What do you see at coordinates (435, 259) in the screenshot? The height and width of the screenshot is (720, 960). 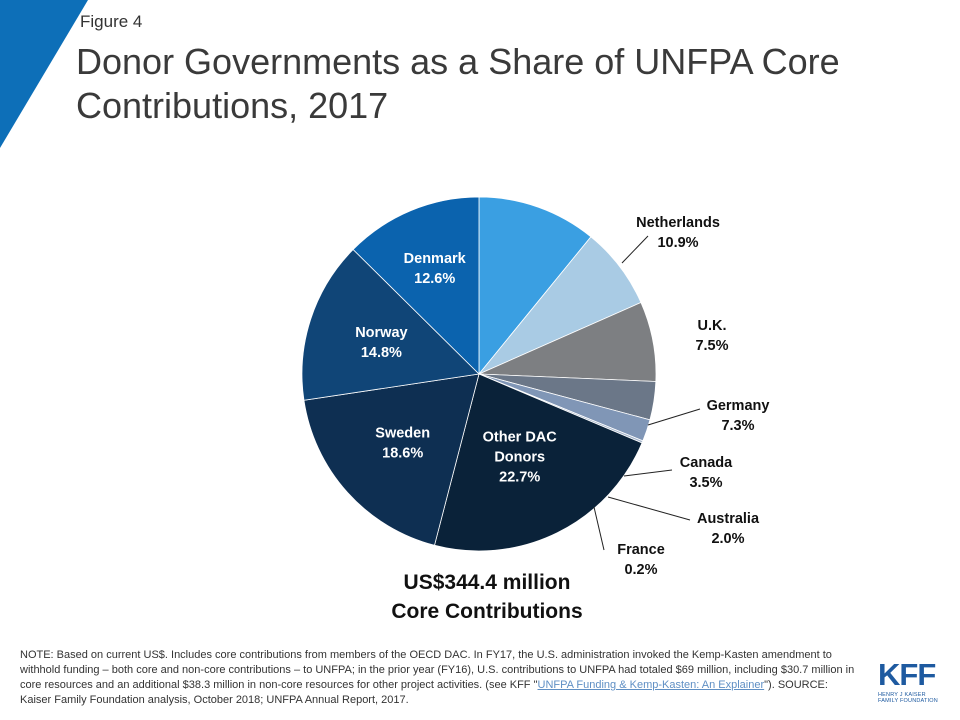 I see `slice-label-denmark: Denmark` at bounding box center [435, 259].